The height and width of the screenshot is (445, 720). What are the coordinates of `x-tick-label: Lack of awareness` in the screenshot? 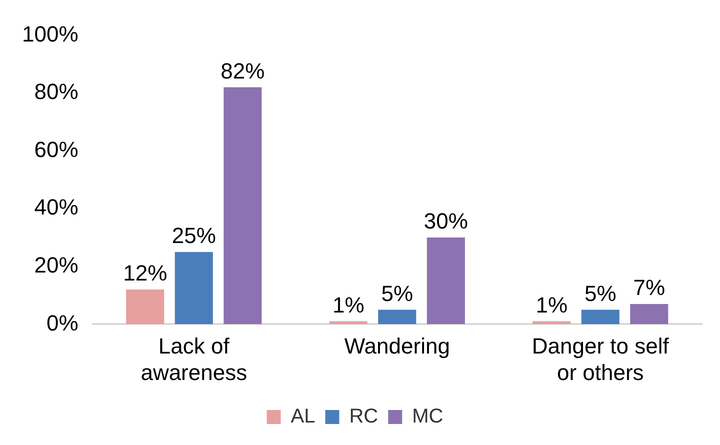 It's located at (194, 359).